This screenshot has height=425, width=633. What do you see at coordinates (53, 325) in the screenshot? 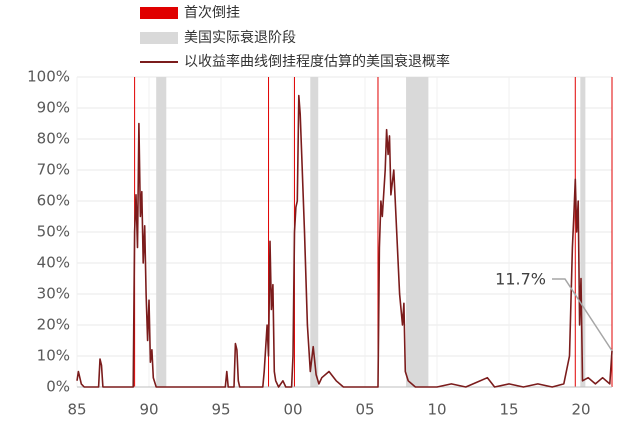
I see `y-tick-label: 20%` at bounding box center [53, 325].